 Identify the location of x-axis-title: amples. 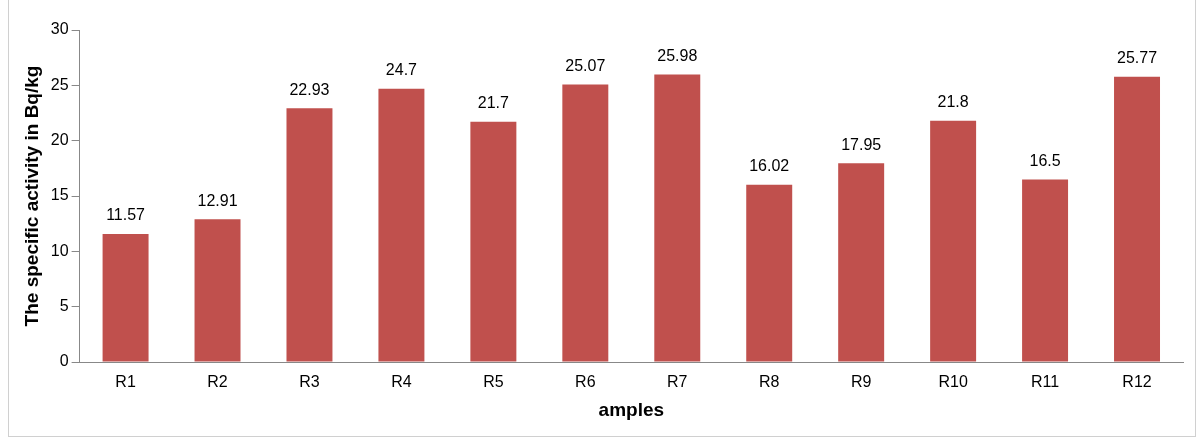
(631, 409).